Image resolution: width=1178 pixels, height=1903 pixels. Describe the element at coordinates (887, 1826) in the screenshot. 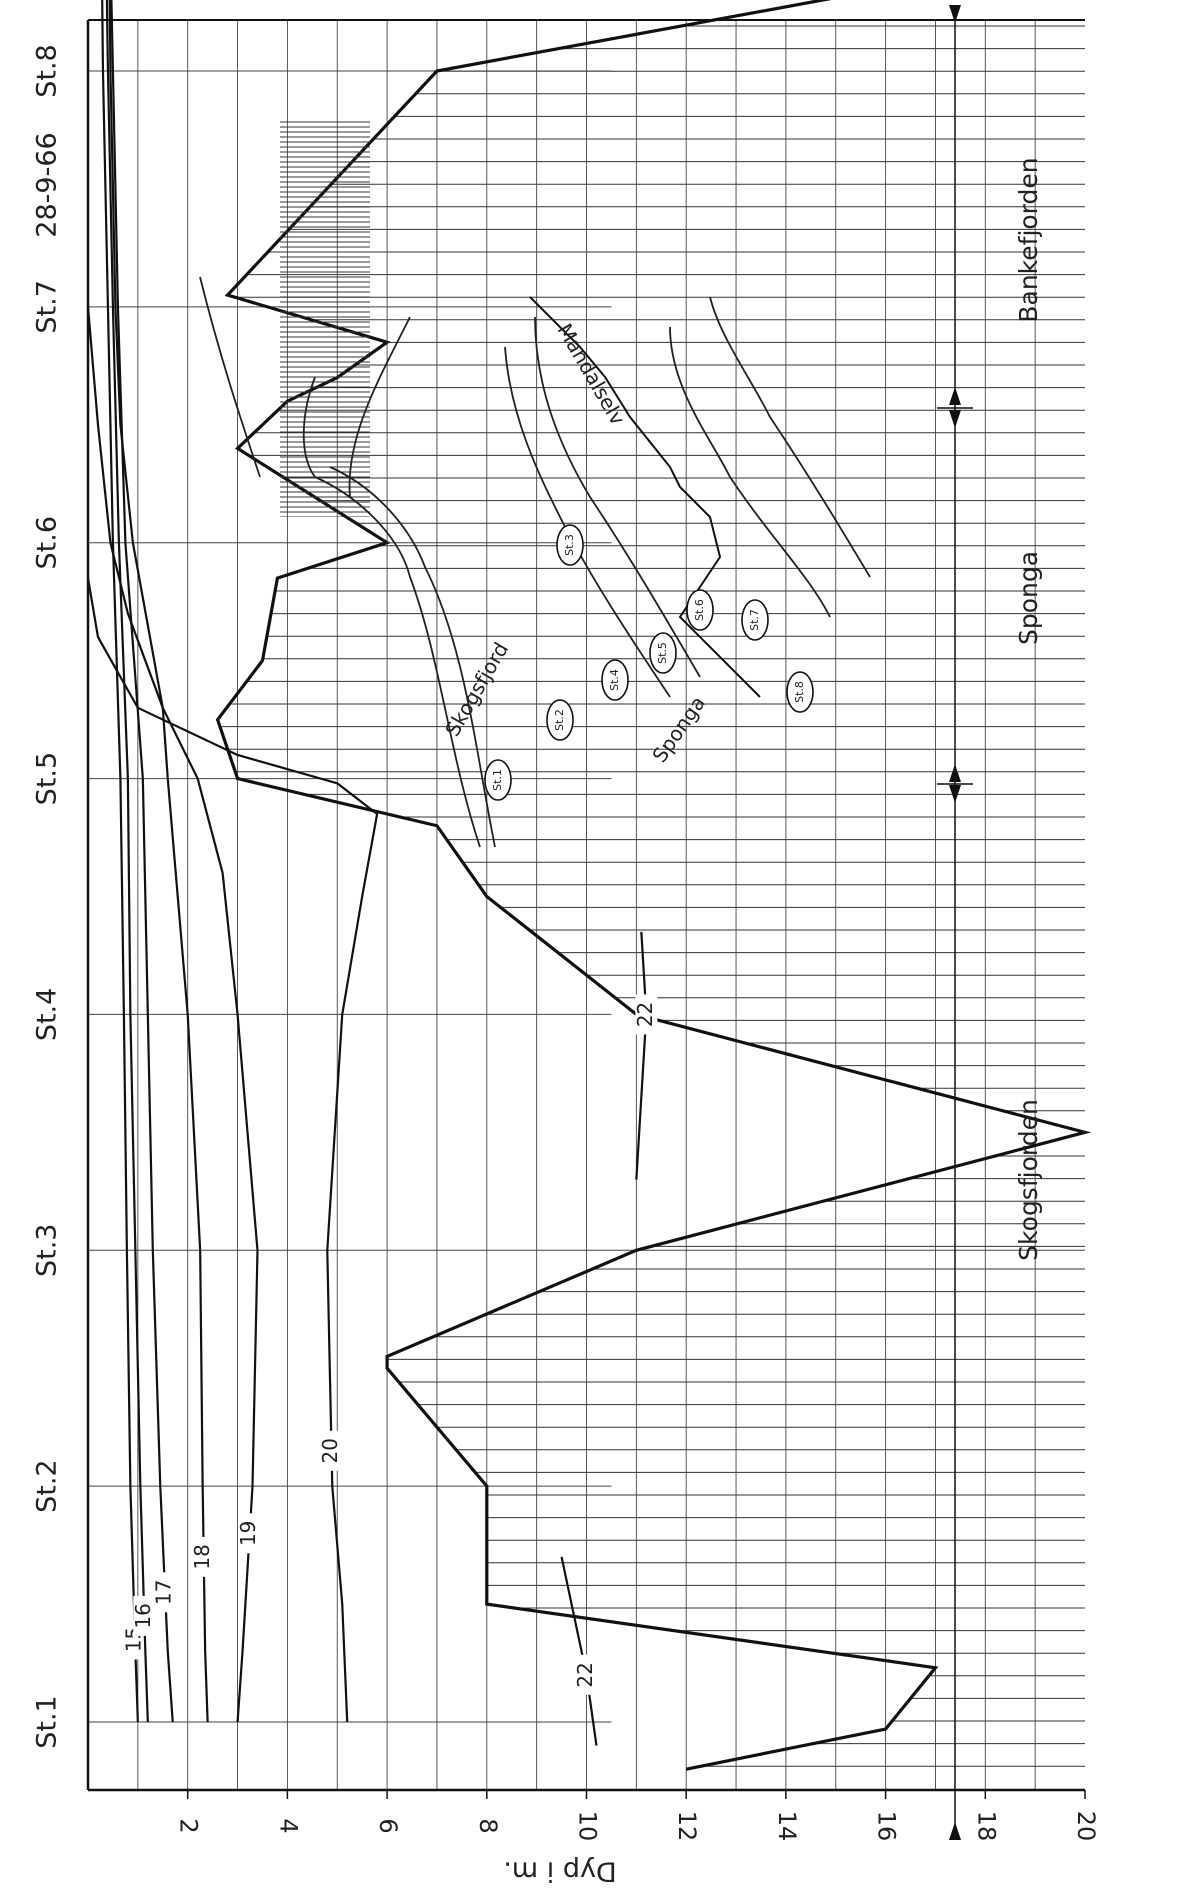

I see `depth-tick-label: 16` at that location.